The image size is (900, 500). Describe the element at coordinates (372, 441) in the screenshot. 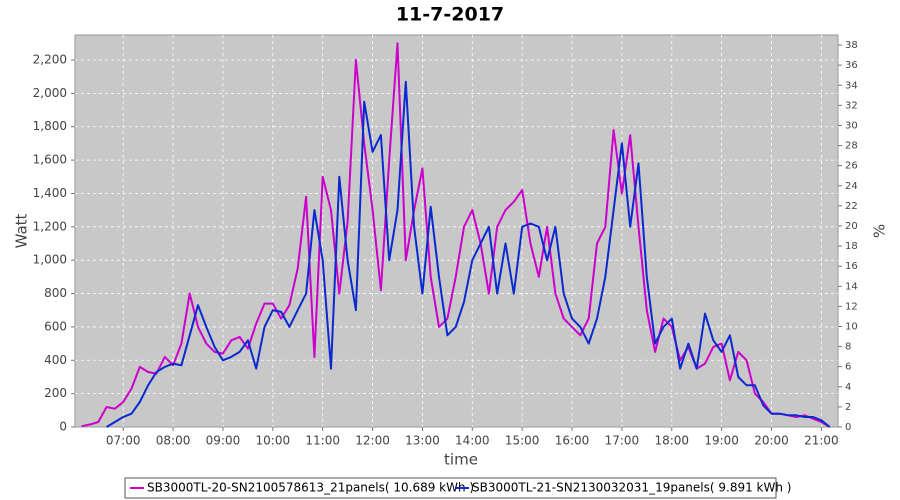

I see `x-tick-label: 12:00` at that location.